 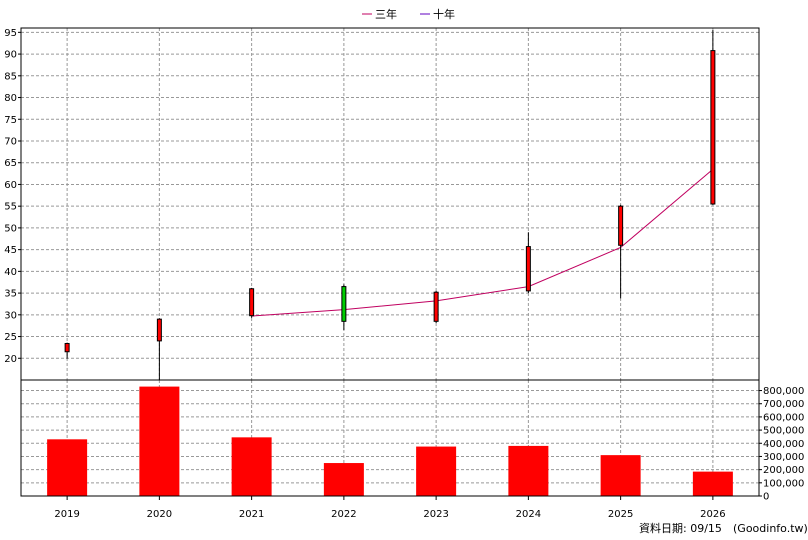 I want to click on volume-tick-label: 700,000, so click(x=783, y=404).